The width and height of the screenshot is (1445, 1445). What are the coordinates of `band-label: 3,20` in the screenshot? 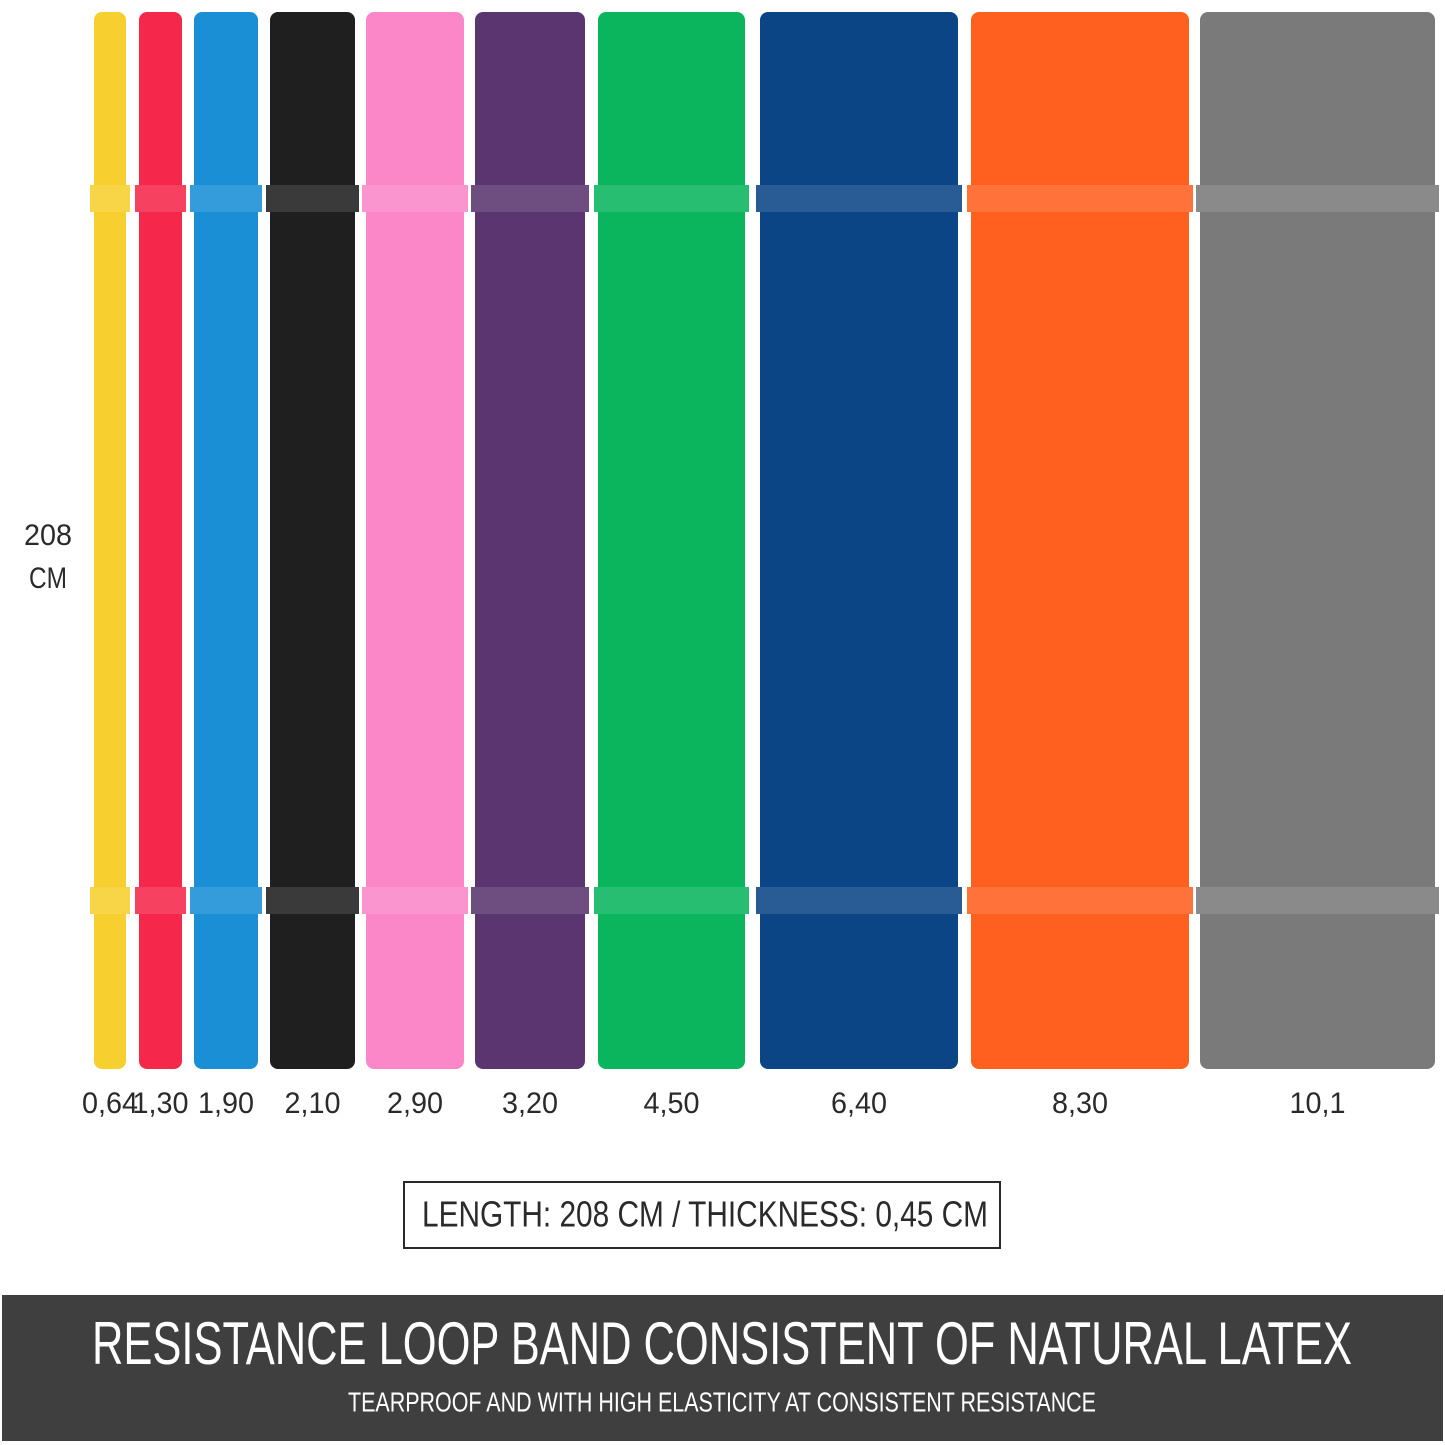 It's located at (530, 1103).